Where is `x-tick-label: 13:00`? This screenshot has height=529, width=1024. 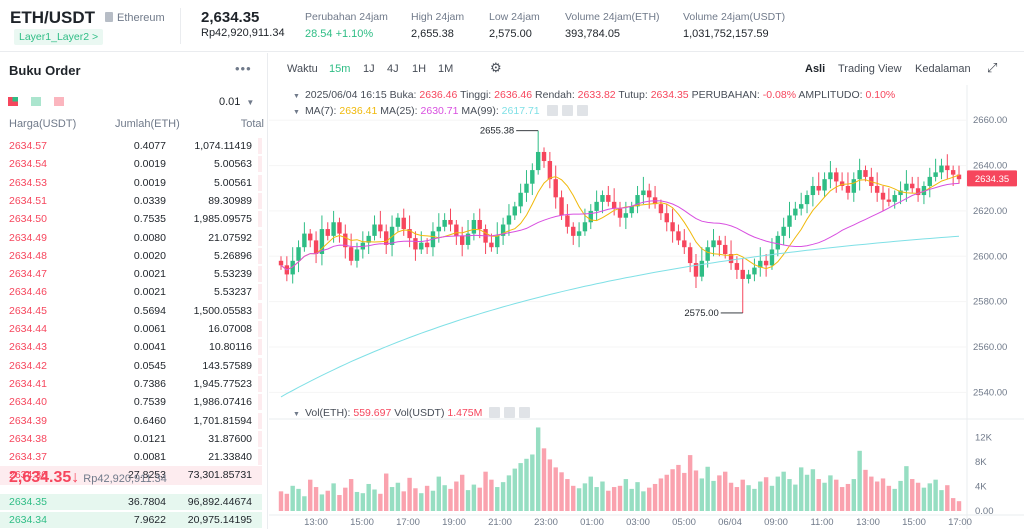
x-tick-label: 13:00 is located at coordinates (868, 522).